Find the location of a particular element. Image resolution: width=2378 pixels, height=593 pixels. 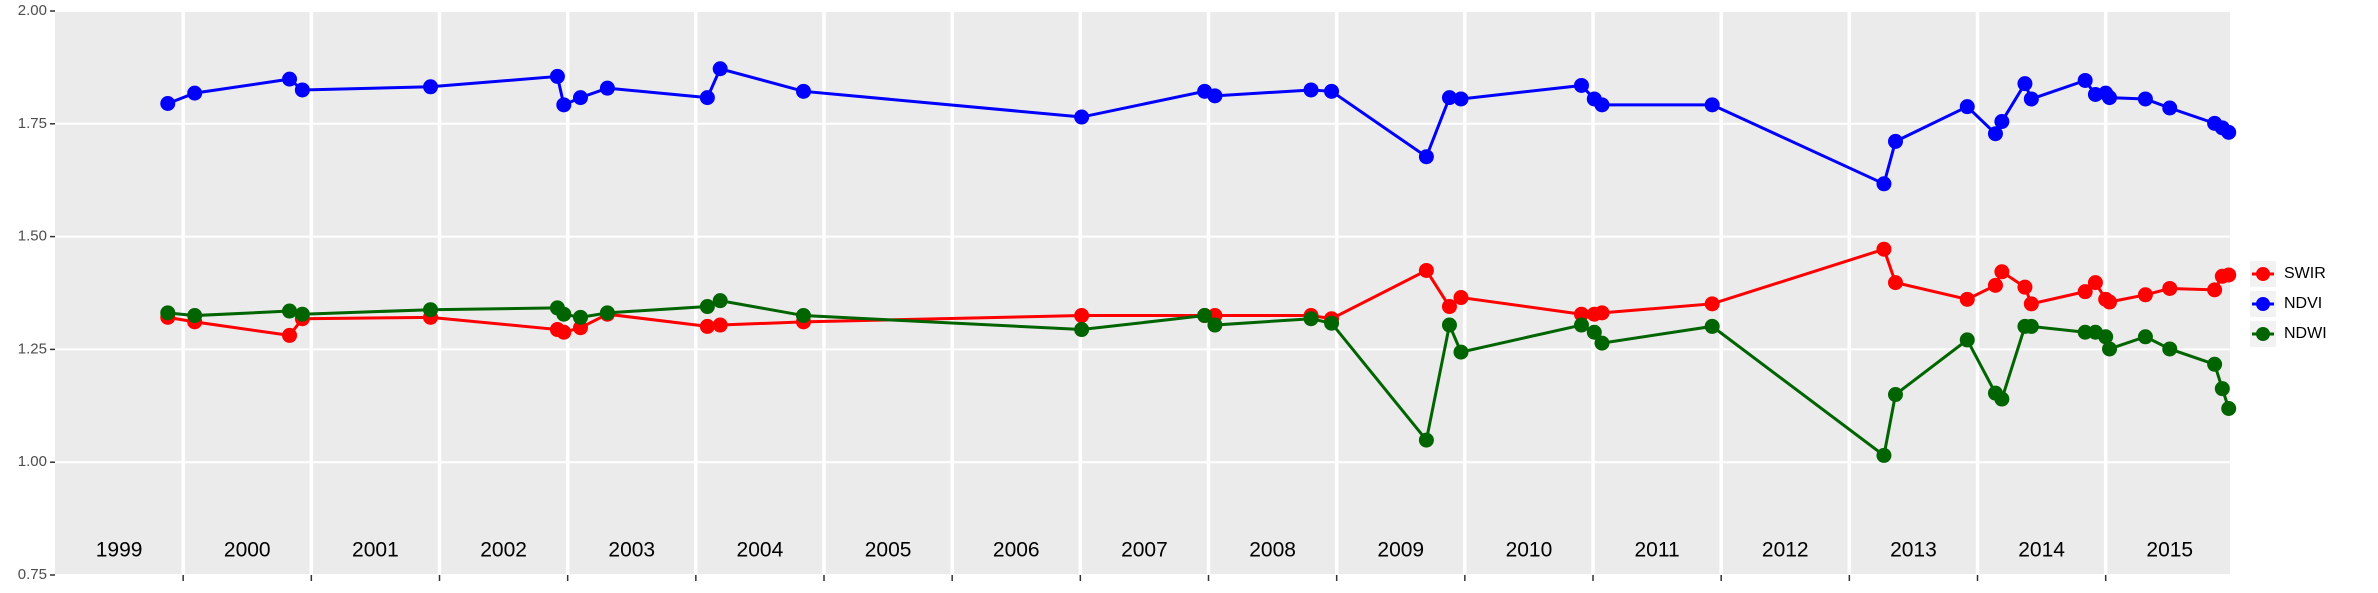

y-tick-label: 2.00 is located at coordinates (32, 10).